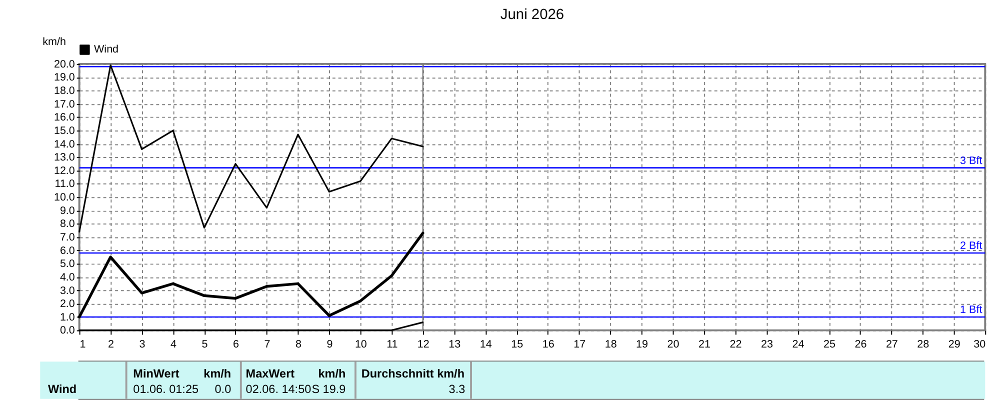 This screenshot has width=992, height=419. I want to click on x-tick-label: 22, so click(736, 344).